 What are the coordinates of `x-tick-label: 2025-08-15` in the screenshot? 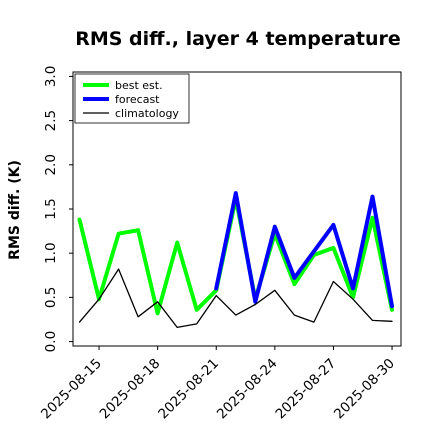 It's located at (71, 389).